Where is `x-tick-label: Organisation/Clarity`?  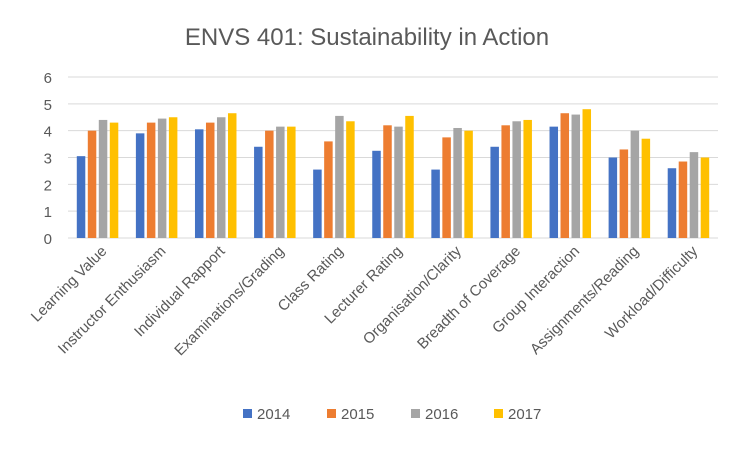 x-tick-label: Organisation/Clarity is located at coordinates (413, 295).